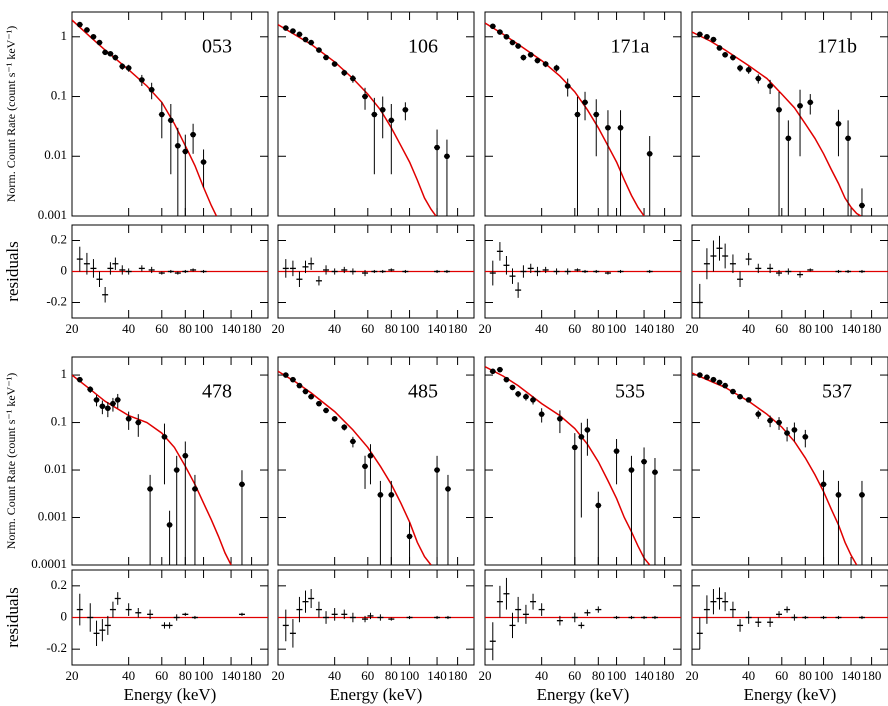  I want to click on panel-label: 478, so click(217, 392).